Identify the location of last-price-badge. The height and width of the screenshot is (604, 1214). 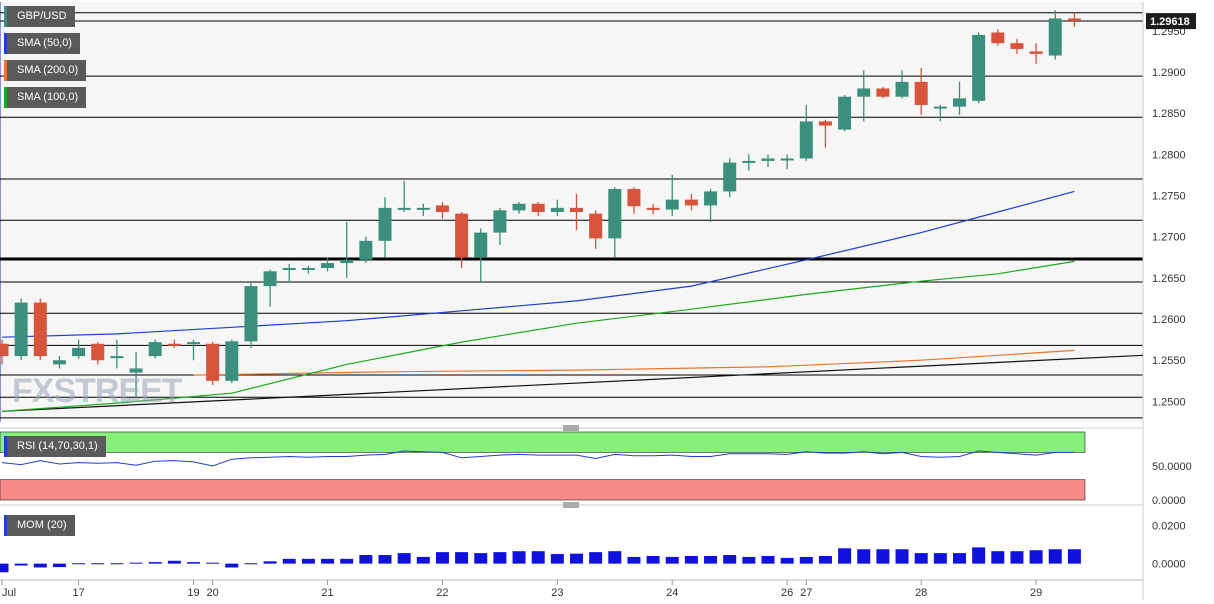
(1171, 21).